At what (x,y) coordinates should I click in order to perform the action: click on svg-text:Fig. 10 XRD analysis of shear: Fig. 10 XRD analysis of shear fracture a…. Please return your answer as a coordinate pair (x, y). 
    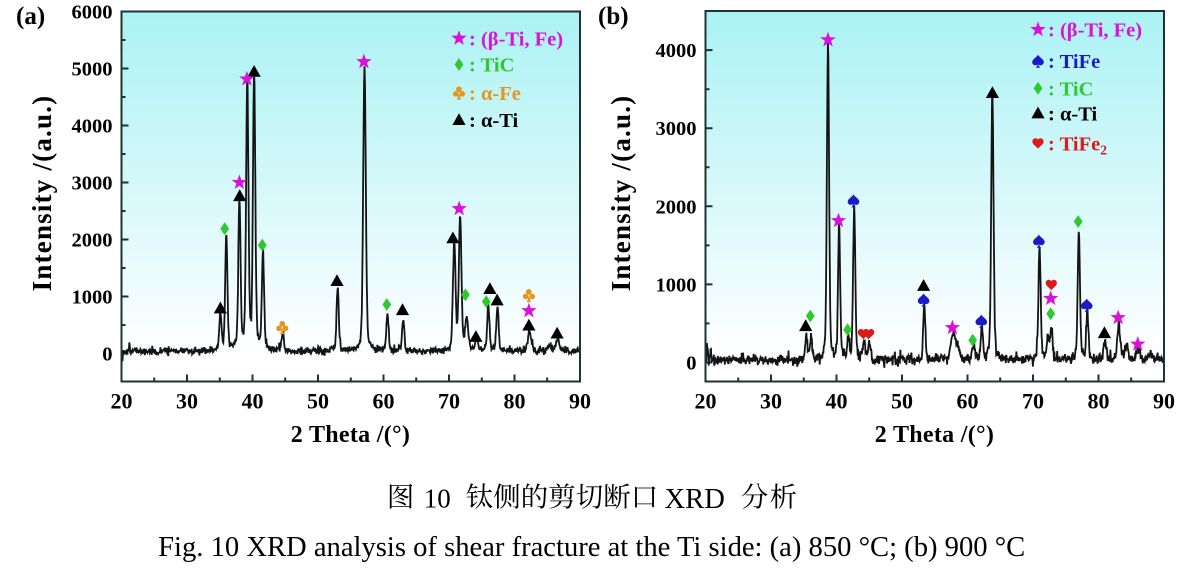
    Looking at the image, I should click on (591, 547).